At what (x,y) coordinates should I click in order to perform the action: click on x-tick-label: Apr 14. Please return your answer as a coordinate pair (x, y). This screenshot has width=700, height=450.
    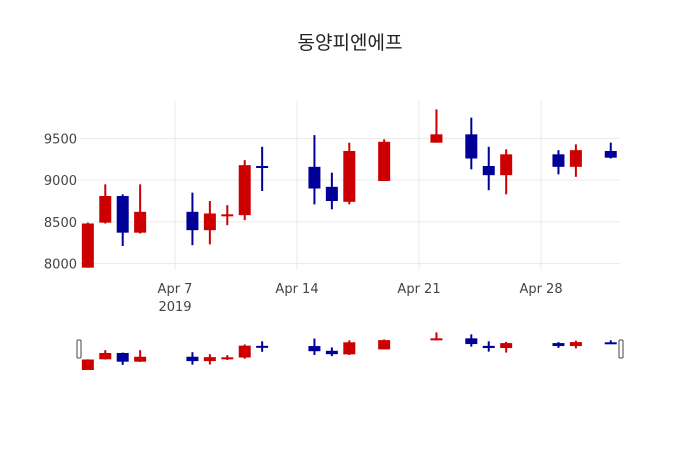
    Looking at the image, I should click on (296, 289).